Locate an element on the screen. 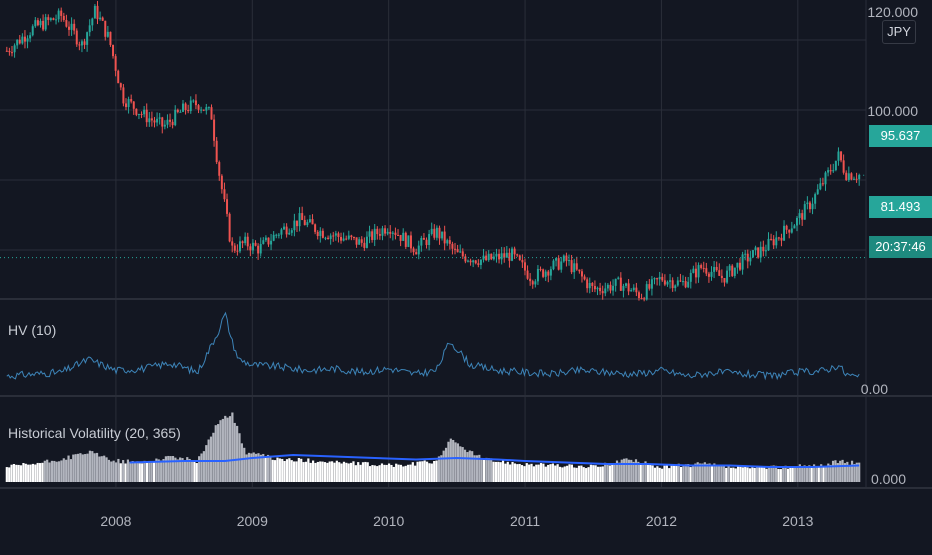 The width and height of the screenshot is (932, 555). x-axis-tick-2009: 2009 is located at coordinates (252, 521).